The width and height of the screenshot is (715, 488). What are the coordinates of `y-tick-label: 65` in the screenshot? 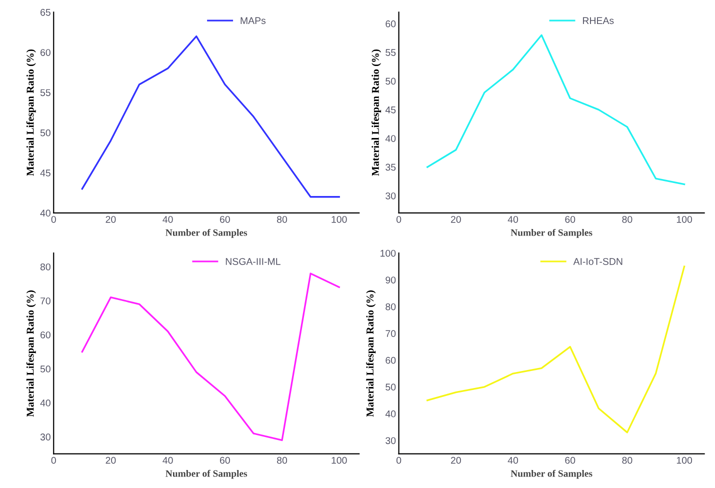 It's located at (45, 12).